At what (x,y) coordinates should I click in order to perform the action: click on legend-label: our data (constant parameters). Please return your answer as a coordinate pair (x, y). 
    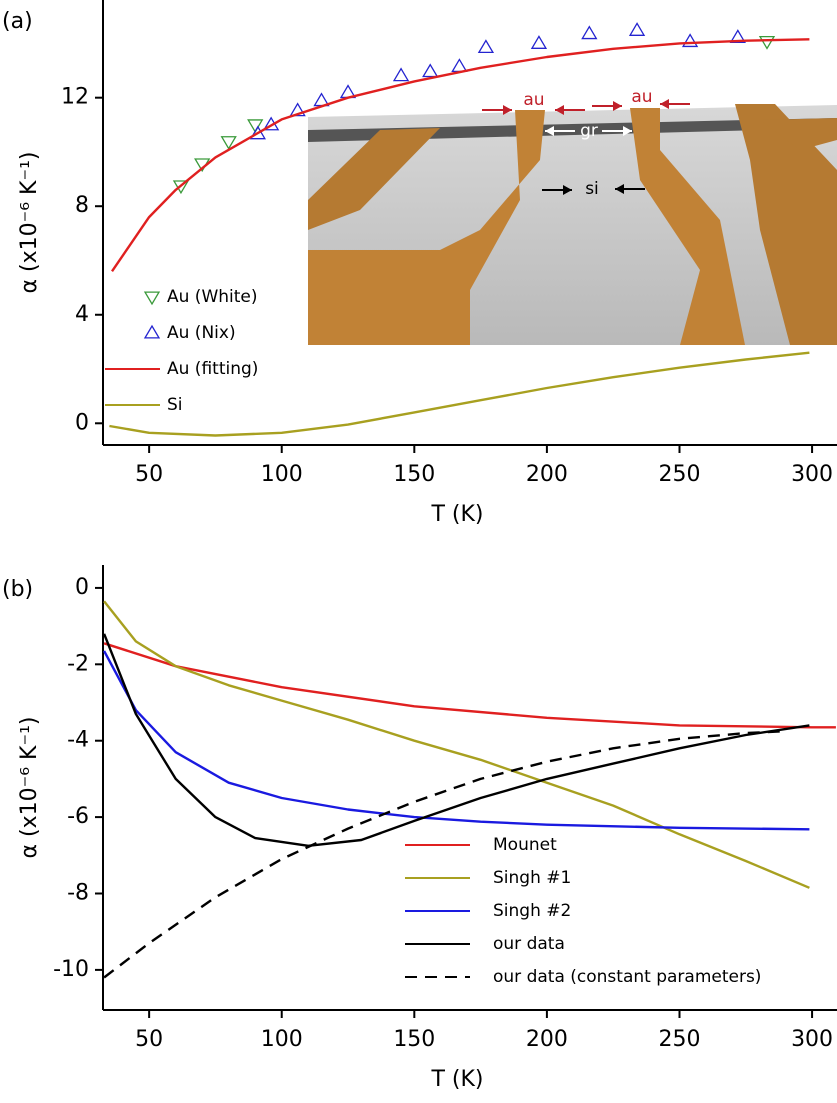
    Looking at the image, I should click on (627, 977).